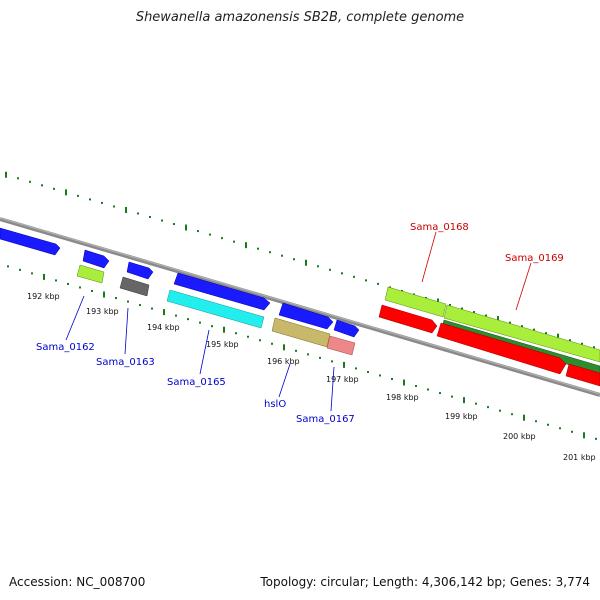  I want to click on cds-0169-lime, so click(521, 333).